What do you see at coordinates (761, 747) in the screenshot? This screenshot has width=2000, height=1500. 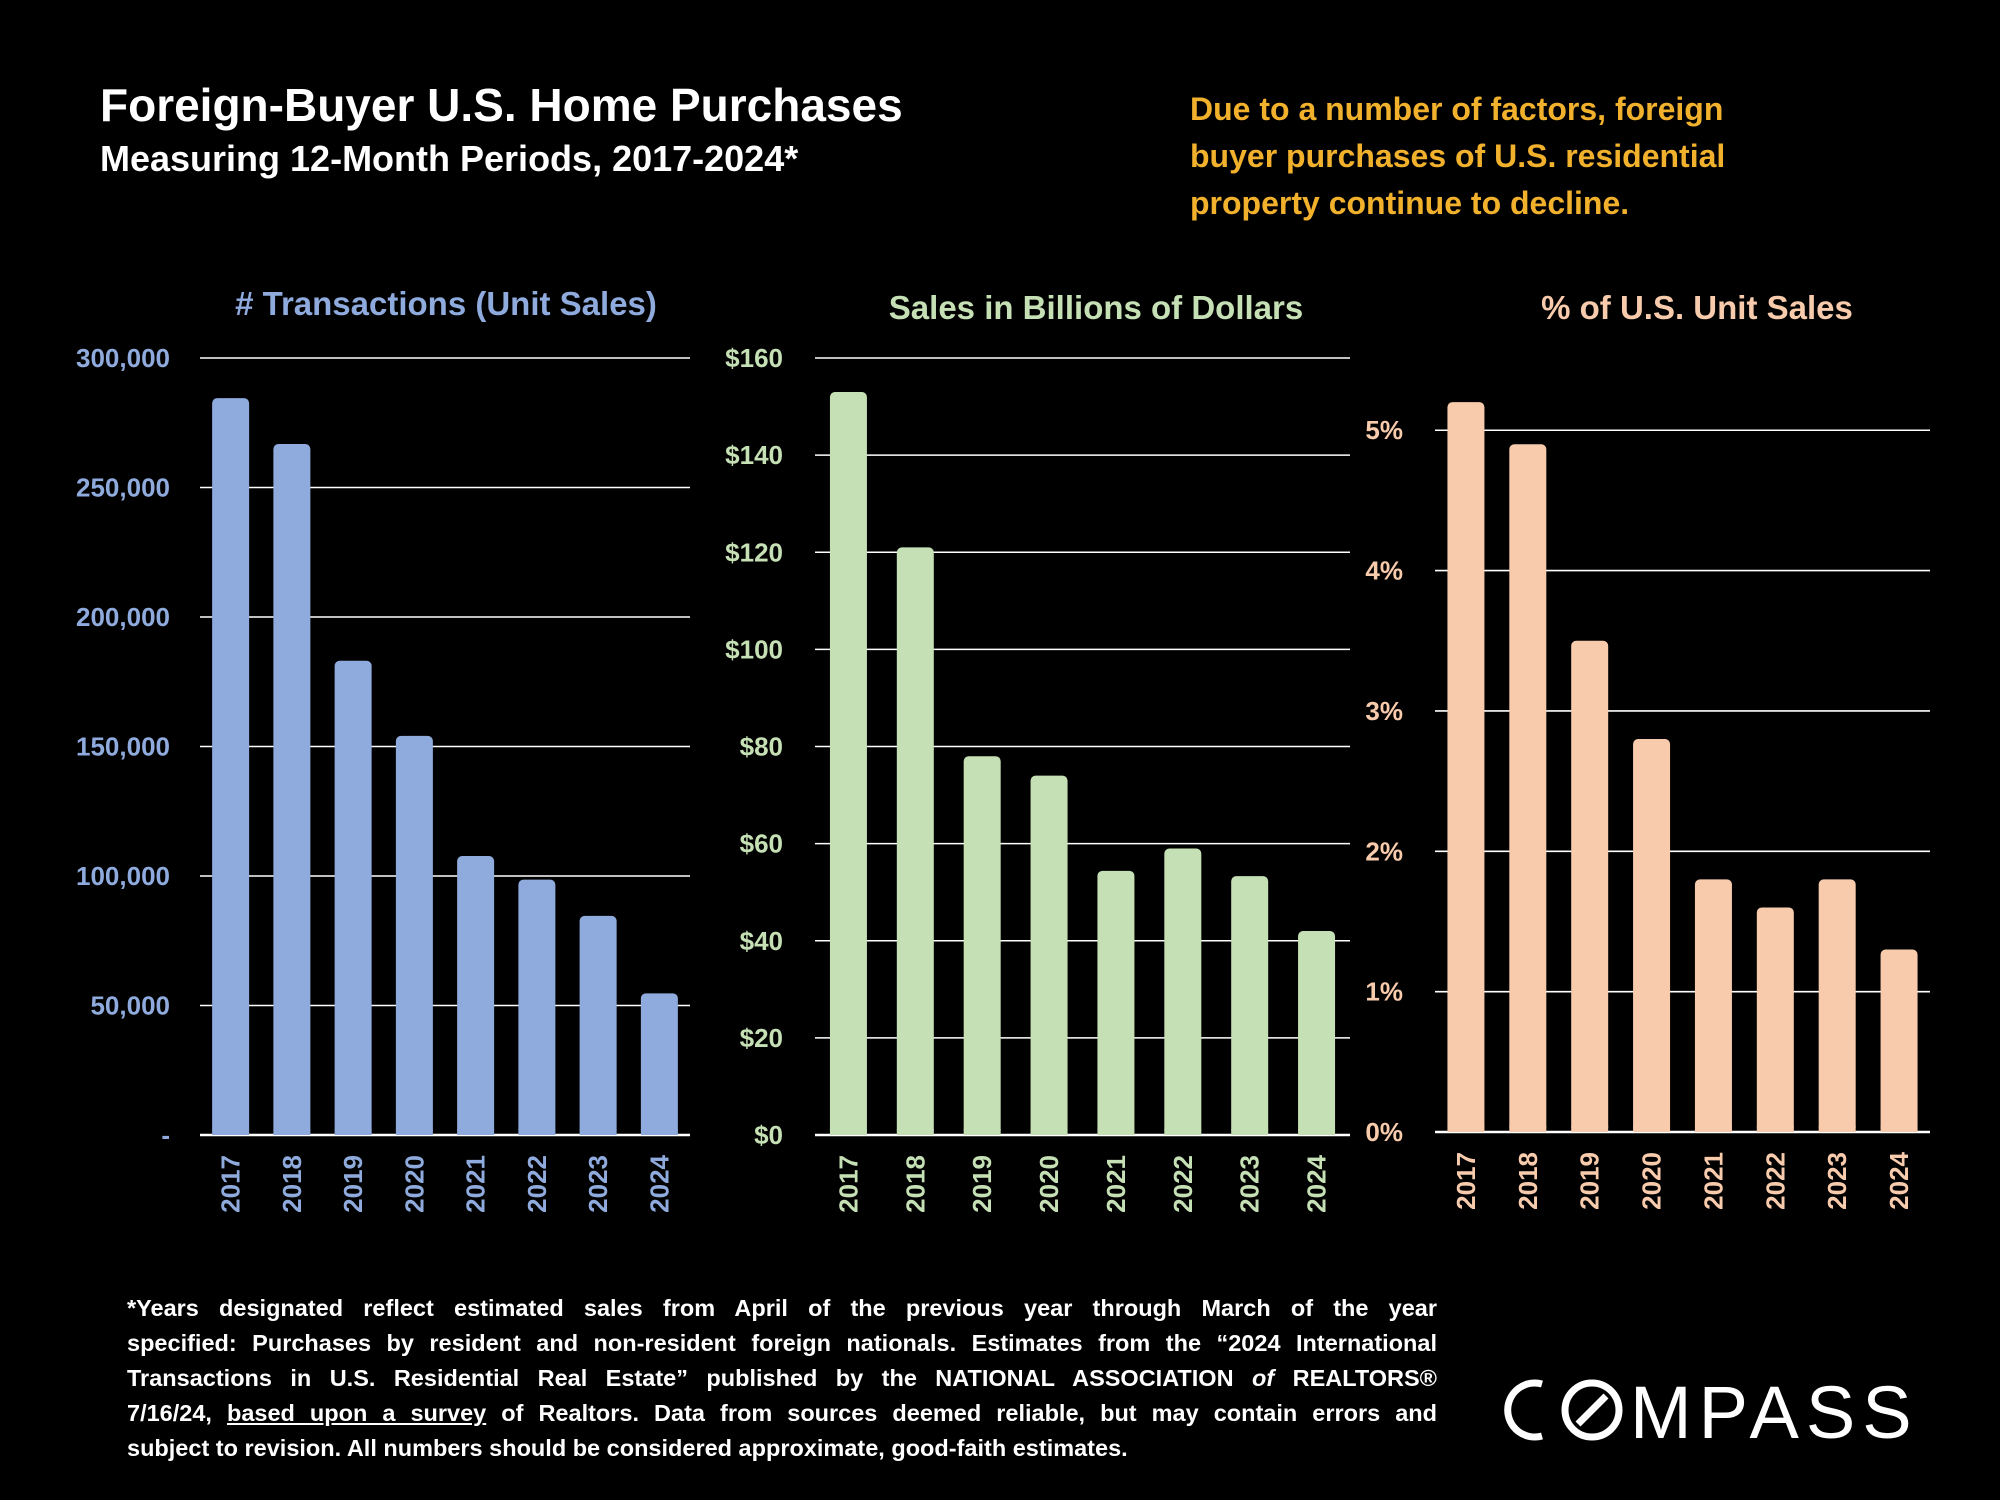 I see `y-tick-label: $80` at bounding box center [761, 747].